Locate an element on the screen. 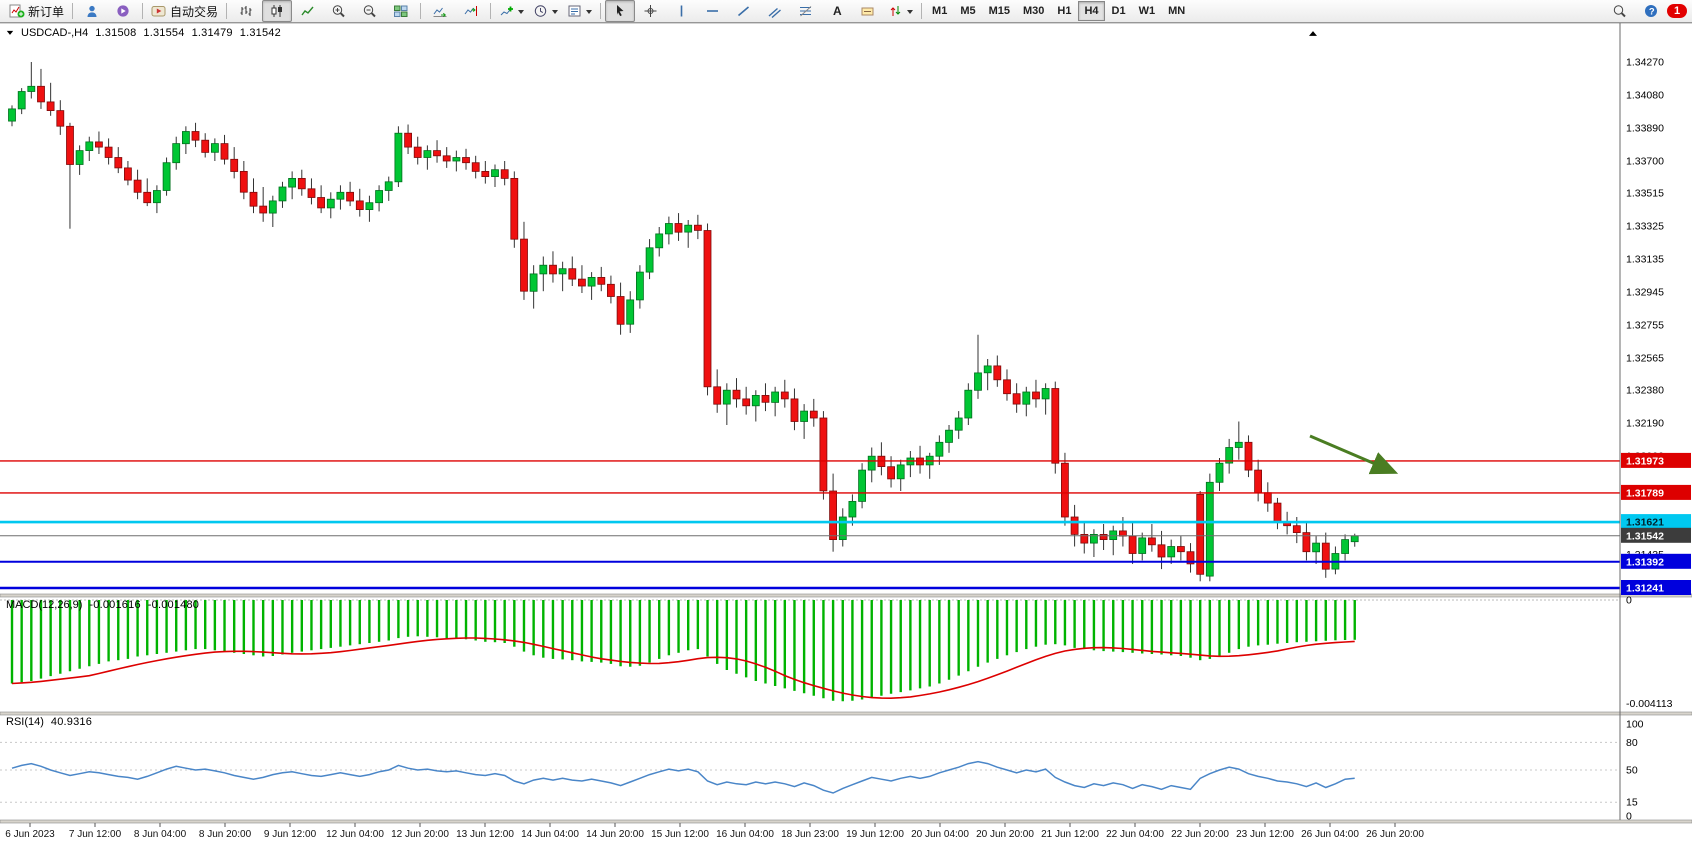  timeframe-button-m5: M5 is located at coordinates (968, 11).